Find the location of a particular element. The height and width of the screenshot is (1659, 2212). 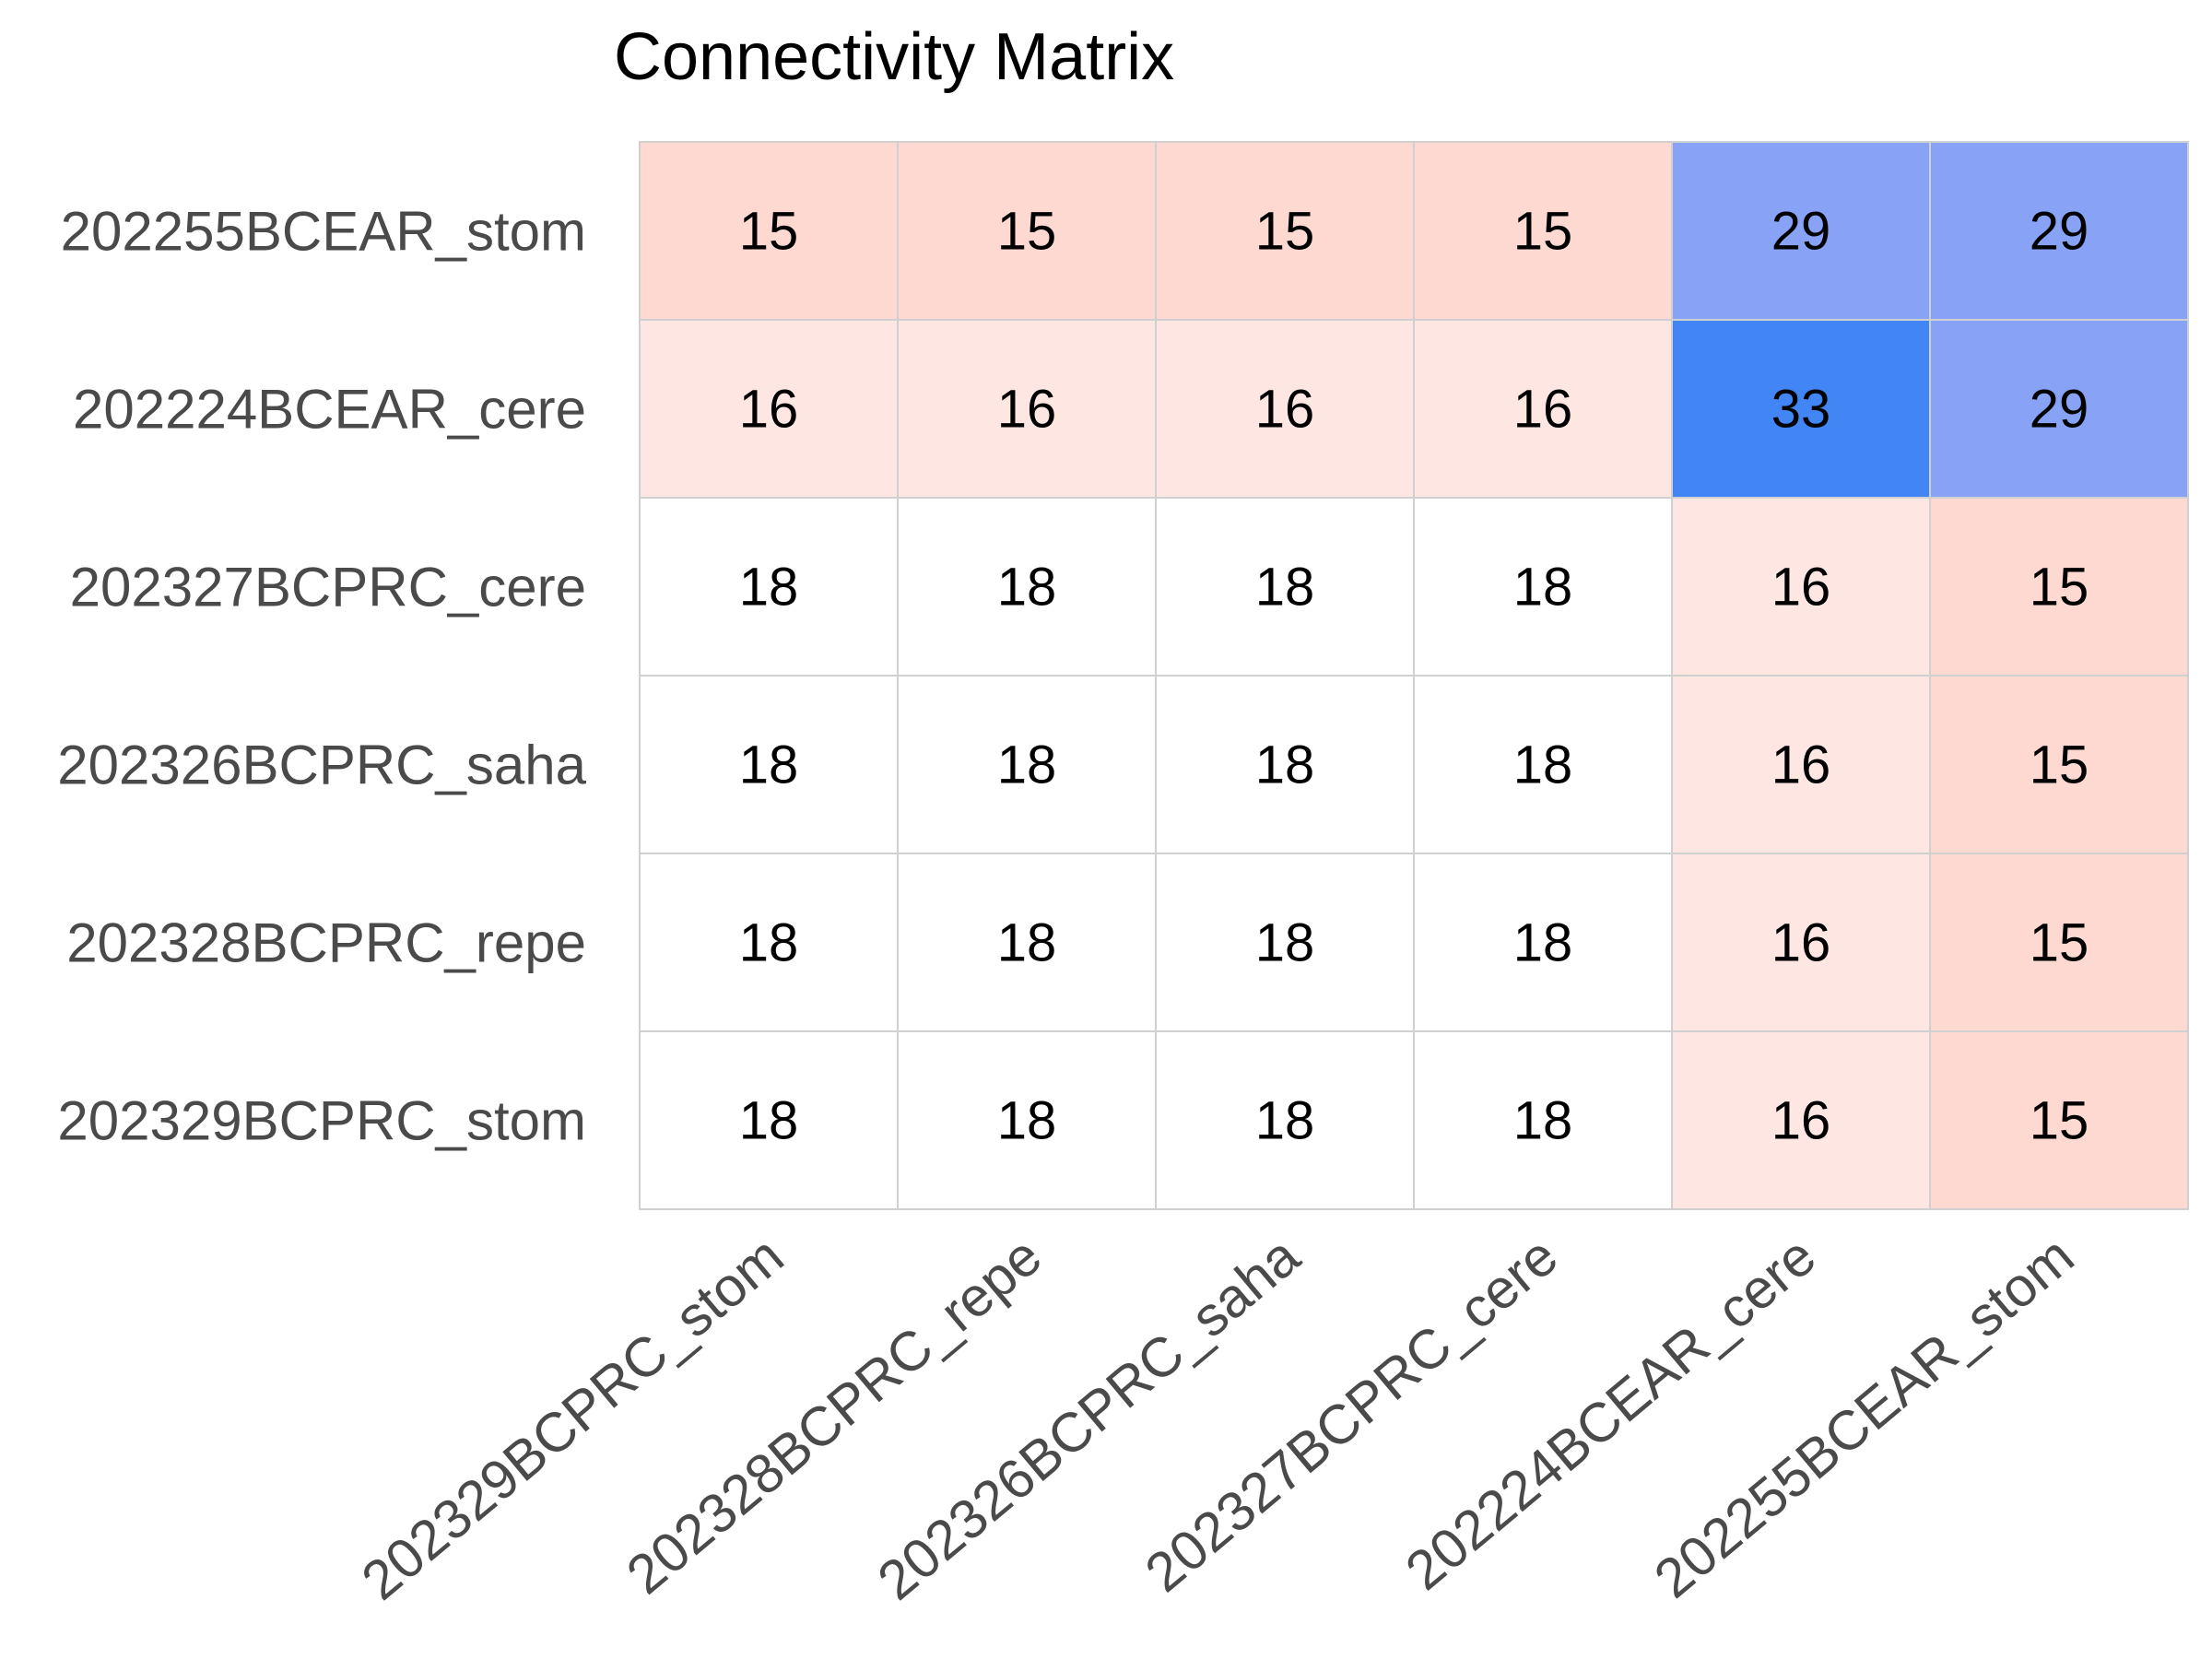

chart-title: Connectivity Matrix is located at coordinates (894, 57).